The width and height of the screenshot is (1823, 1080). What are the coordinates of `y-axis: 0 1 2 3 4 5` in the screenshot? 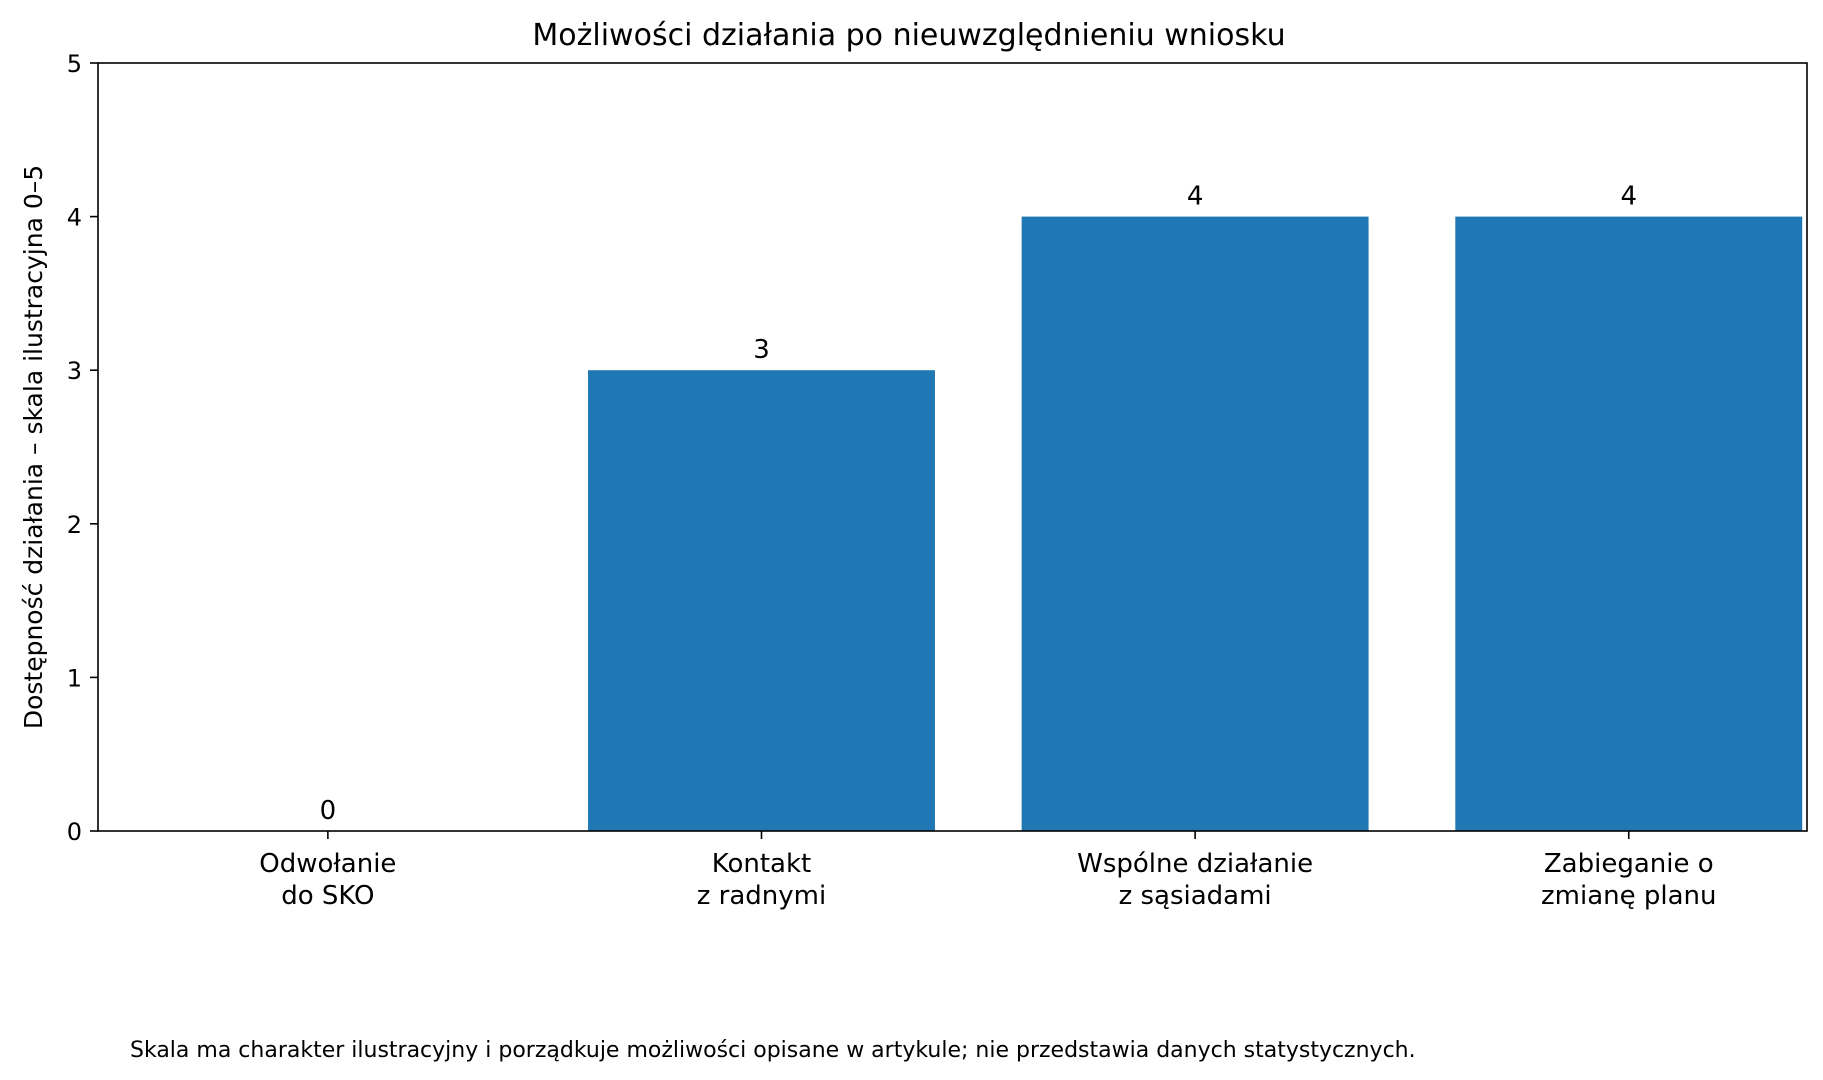 It's located at (82, 448).